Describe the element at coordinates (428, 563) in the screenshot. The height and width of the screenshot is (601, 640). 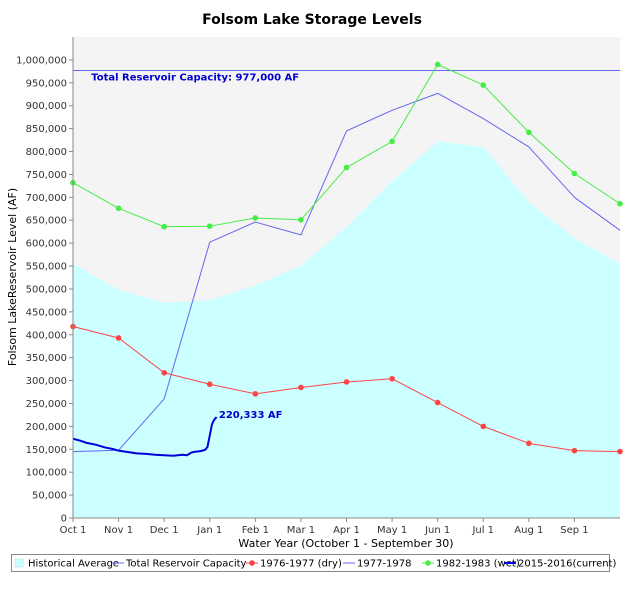
I see `legend-marker-1982-1983-wet` at that location.